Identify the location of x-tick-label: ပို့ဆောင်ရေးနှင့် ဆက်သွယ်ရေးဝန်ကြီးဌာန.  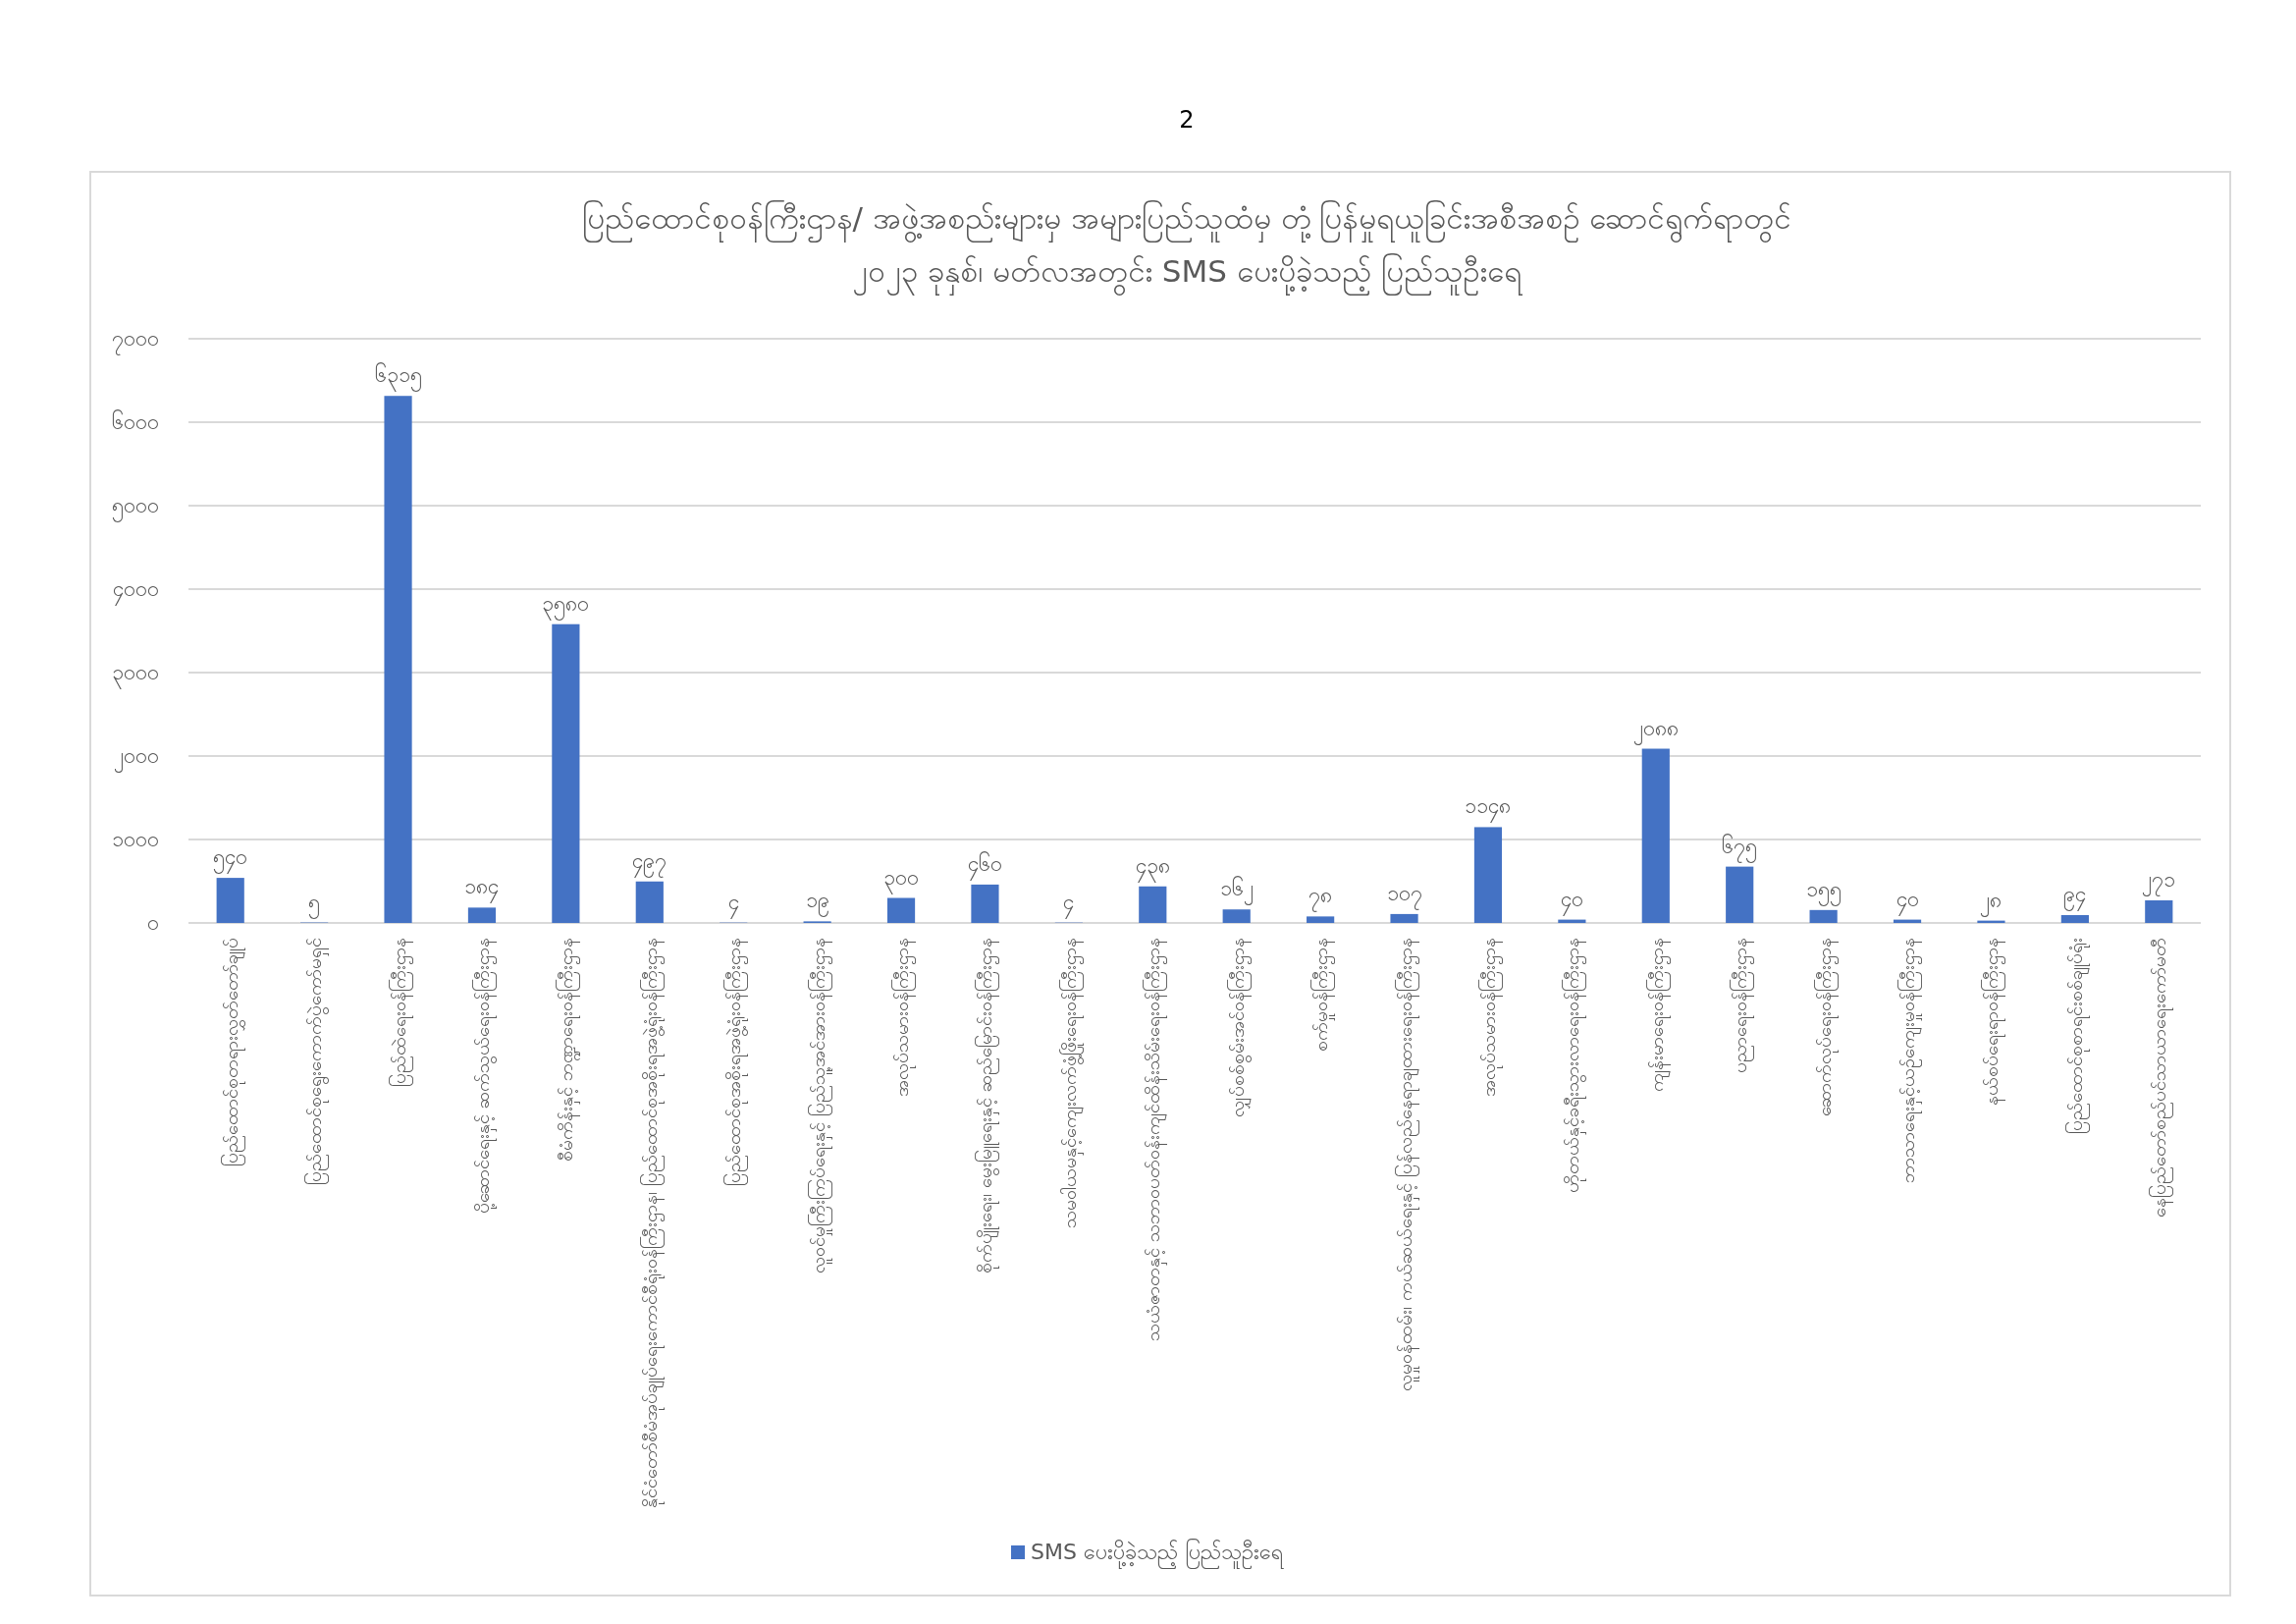
(484, 1076).